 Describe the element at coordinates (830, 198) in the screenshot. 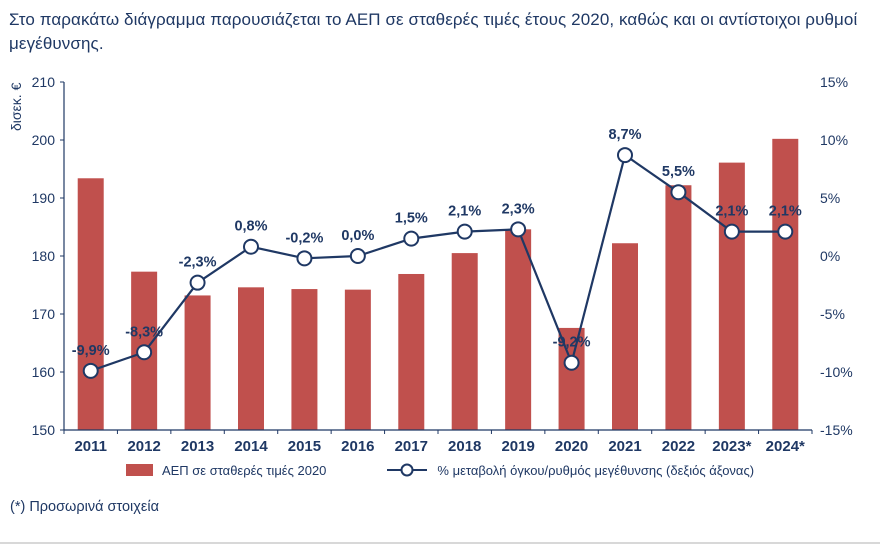

I see `y-right-tick-label: 5%` at that location.